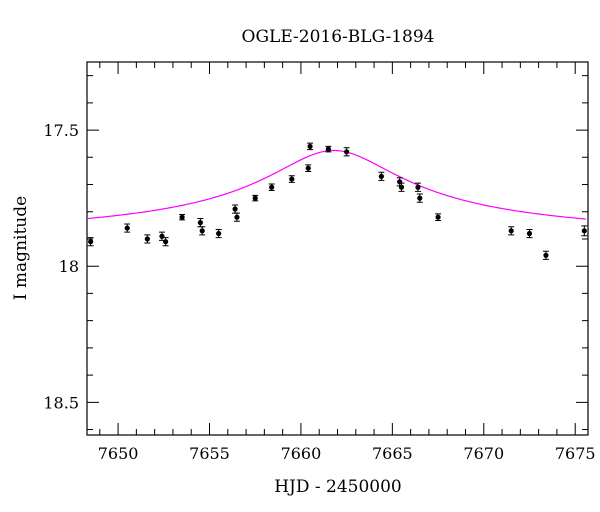  I want to click on x-tick-label: 7665, so click(392, 453).